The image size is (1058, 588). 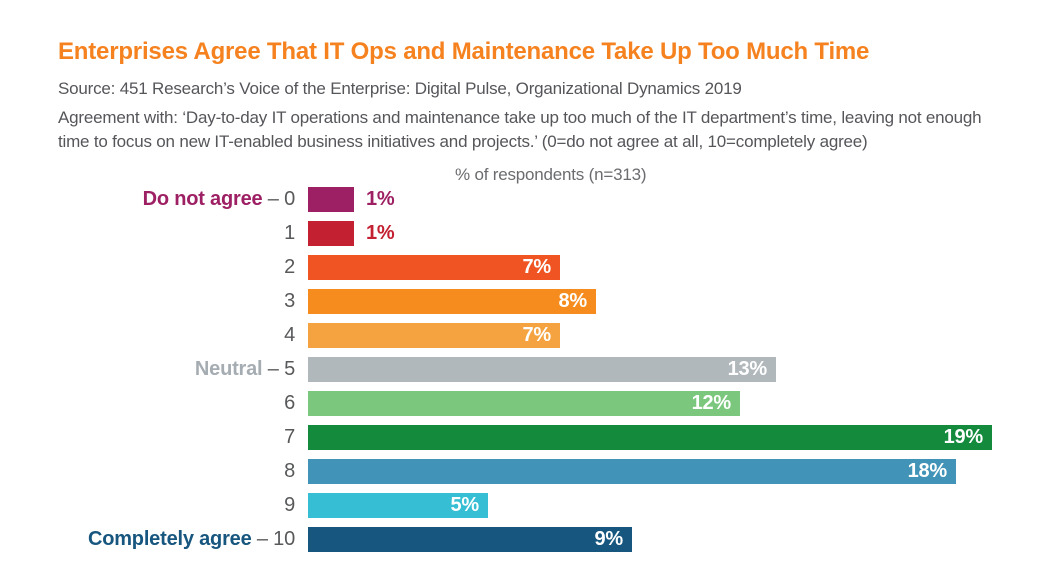 I want to click on row-label: 9, so click(x=147, y=505).